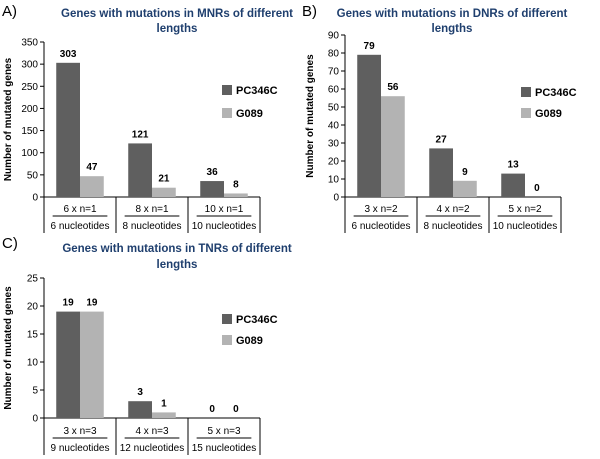  Describe the element at coordinates (29, 109) in the screenshot. I see `y-tick-label: 200` at that location.